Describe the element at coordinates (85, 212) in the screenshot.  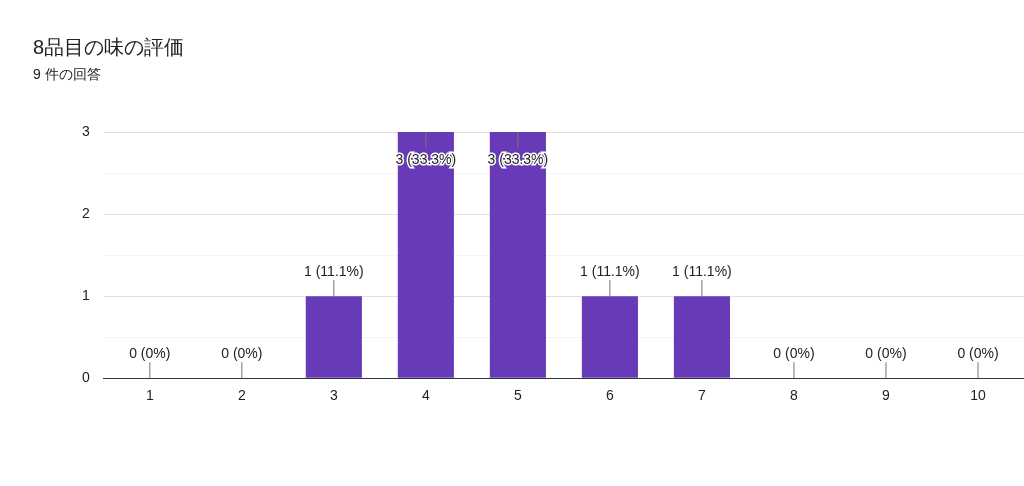
I see `y-tick-label: 2` at that location.